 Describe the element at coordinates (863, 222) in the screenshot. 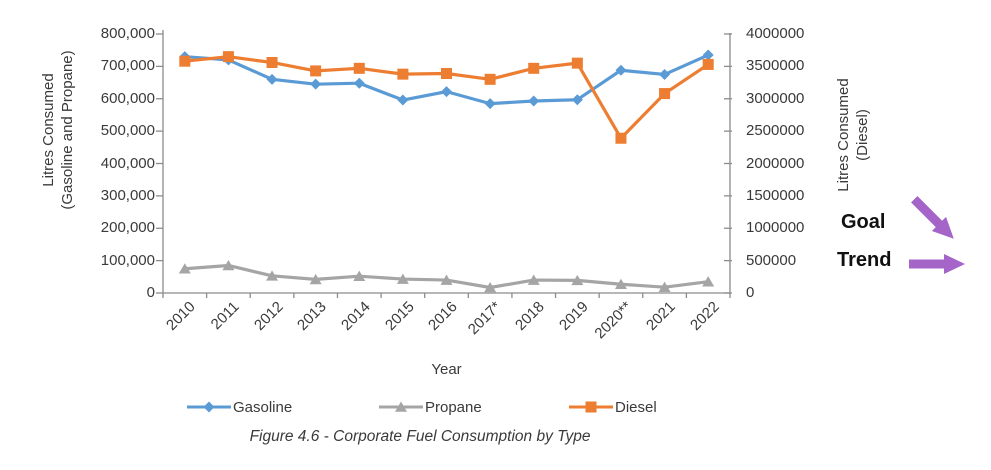

I see `goal-label: Goal` at that location.